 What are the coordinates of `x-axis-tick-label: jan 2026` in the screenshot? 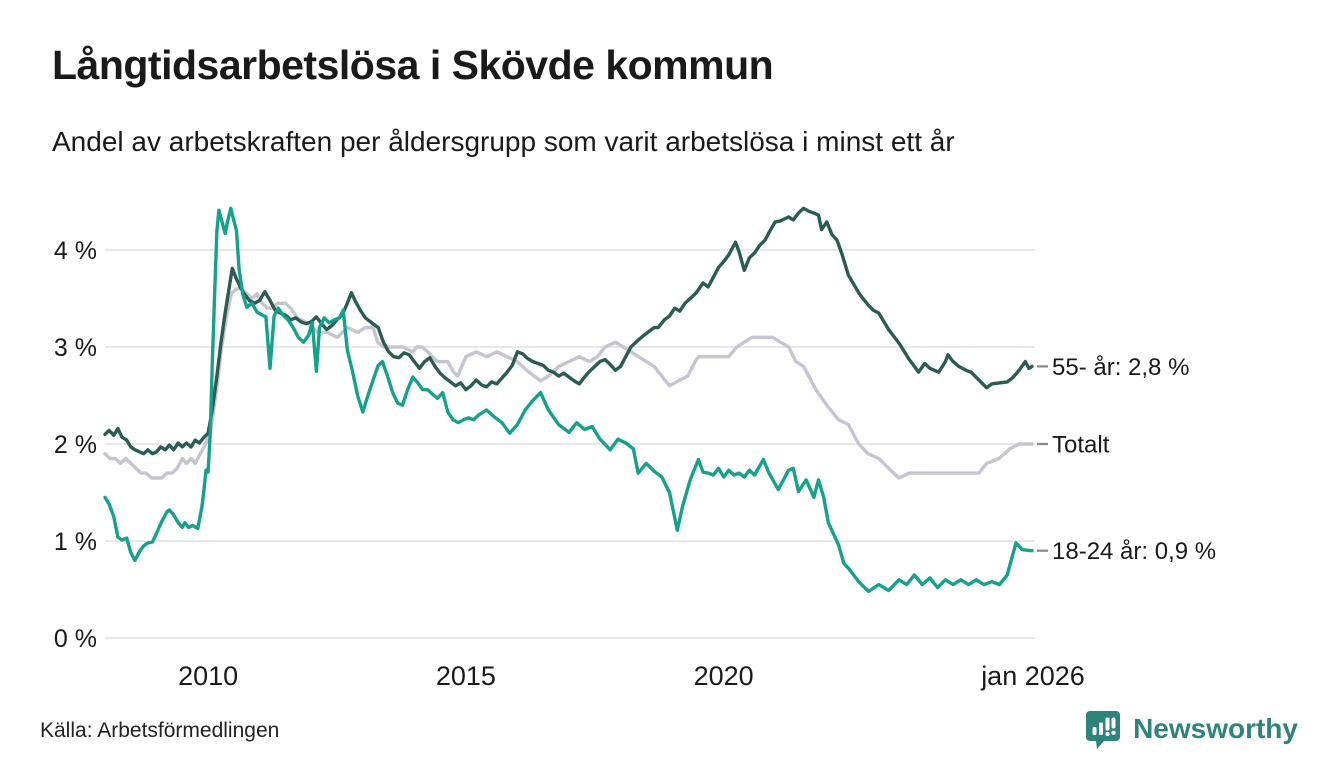 It's located at (1032, 676).